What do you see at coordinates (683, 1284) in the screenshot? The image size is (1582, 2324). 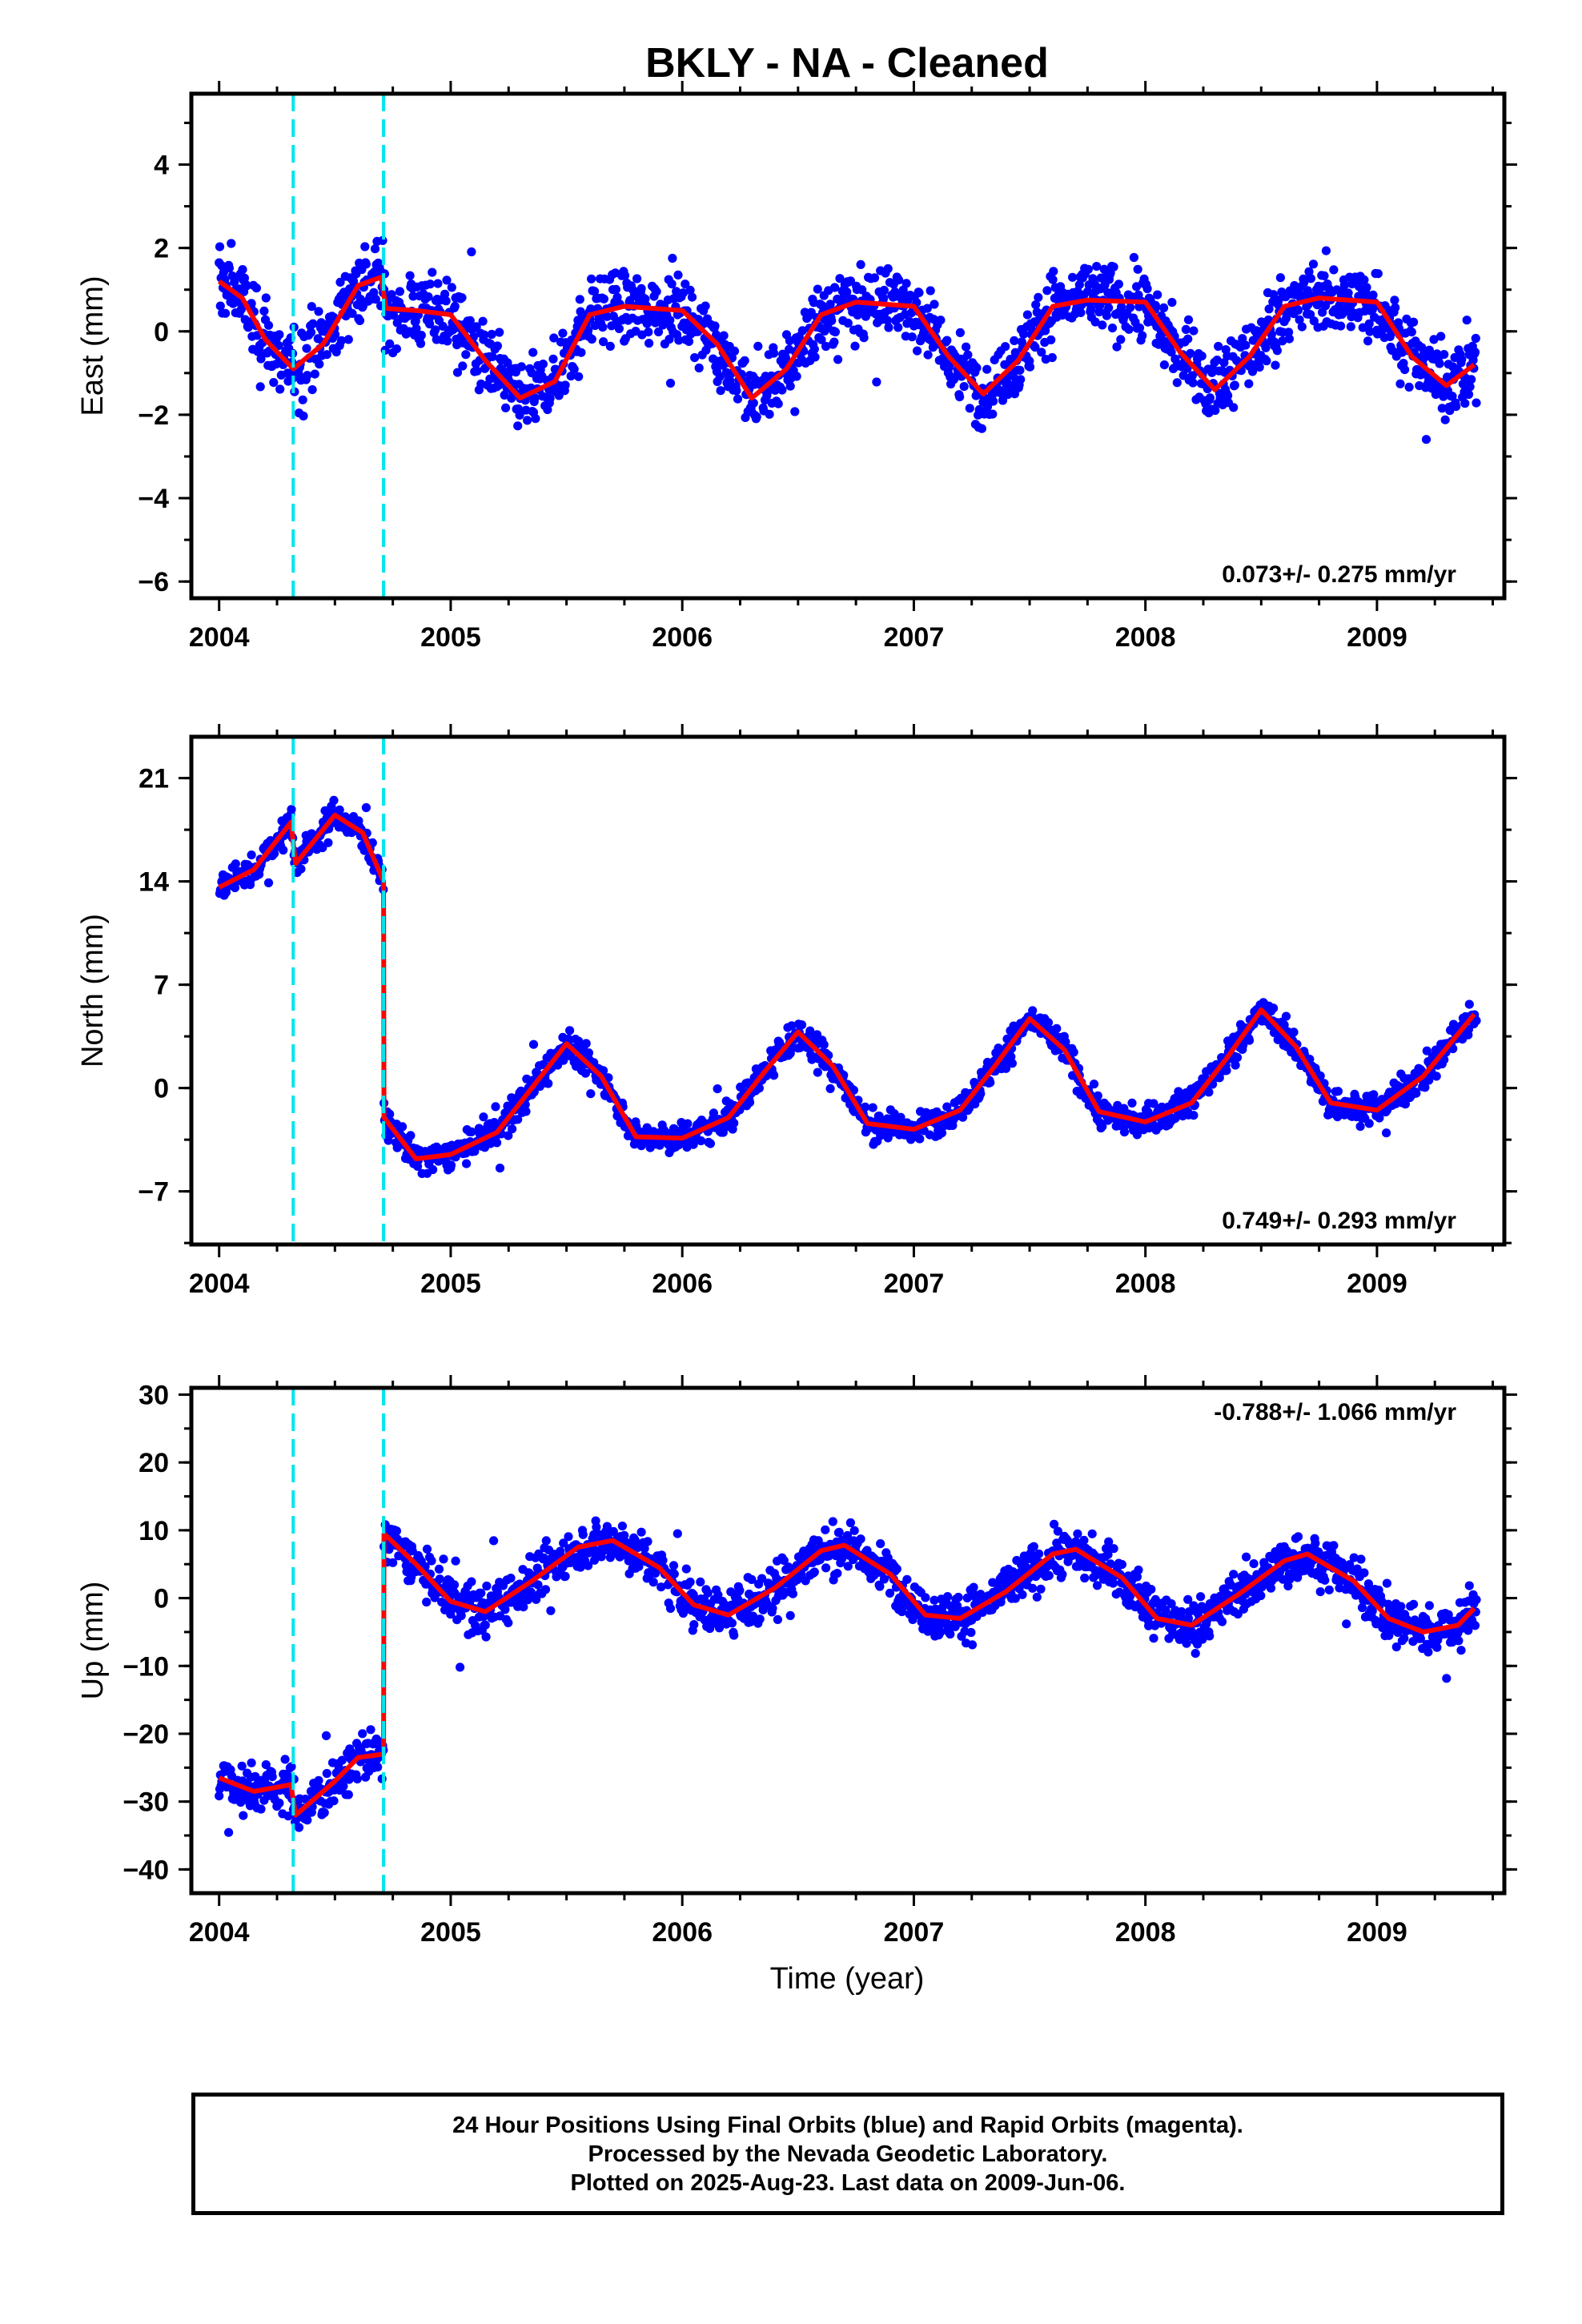 I see `x-tick-label: 2006` at bounding box center [683, 1284].